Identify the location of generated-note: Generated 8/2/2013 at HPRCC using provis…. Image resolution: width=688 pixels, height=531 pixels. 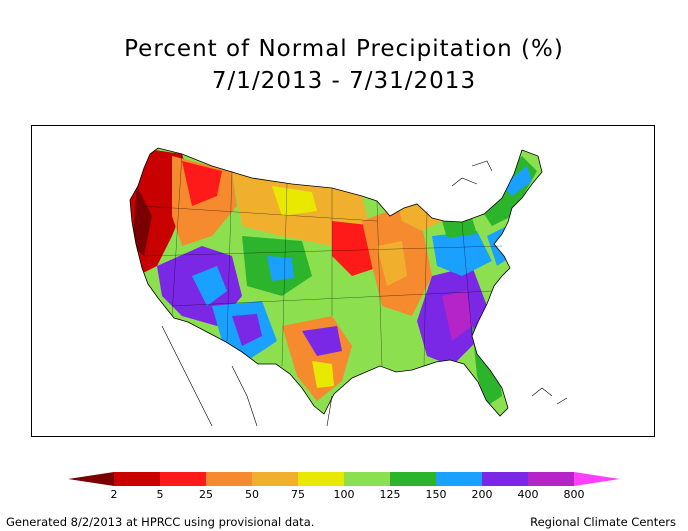
(160, 522).